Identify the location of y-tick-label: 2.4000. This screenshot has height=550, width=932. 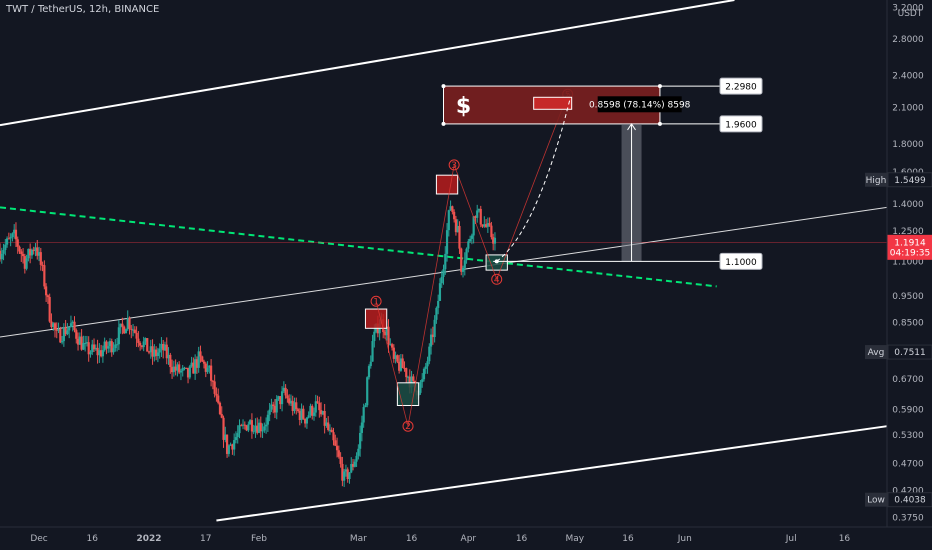
(908, 77).